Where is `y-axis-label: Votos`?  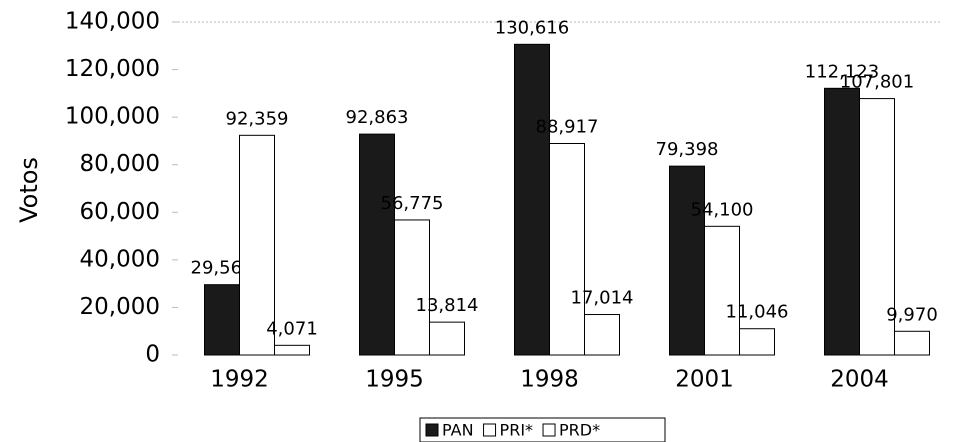 y-axis-label: Votos is located at coordinates (29, 190).